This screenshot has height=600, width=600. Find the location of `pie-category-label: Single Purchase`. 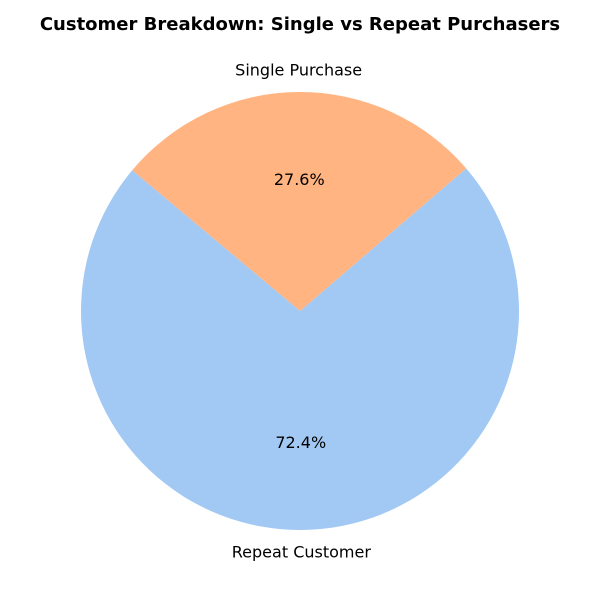

pie-category-label: Single Purchase is located at coordinates (298, 70).